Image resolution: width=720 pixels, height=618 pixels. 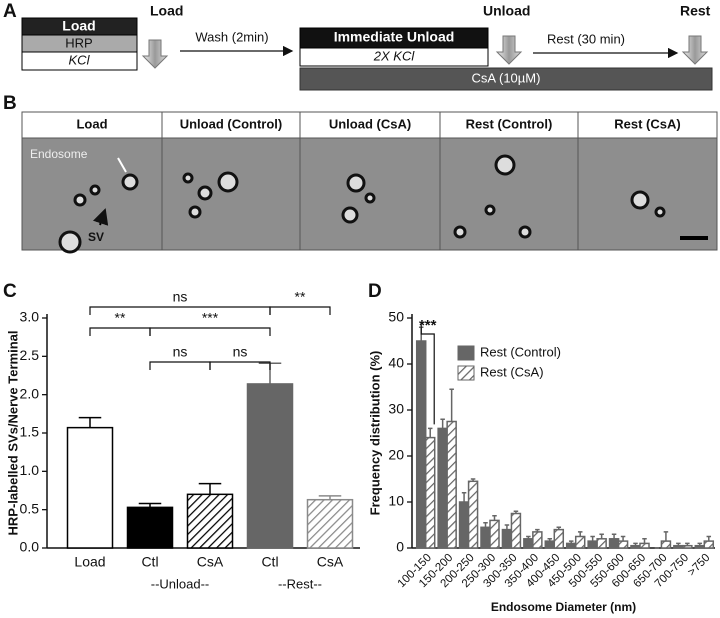 What do you see at coordinates (362, 204) in the screenshot?
I see `vesicles` at bounding box center [362, 204].